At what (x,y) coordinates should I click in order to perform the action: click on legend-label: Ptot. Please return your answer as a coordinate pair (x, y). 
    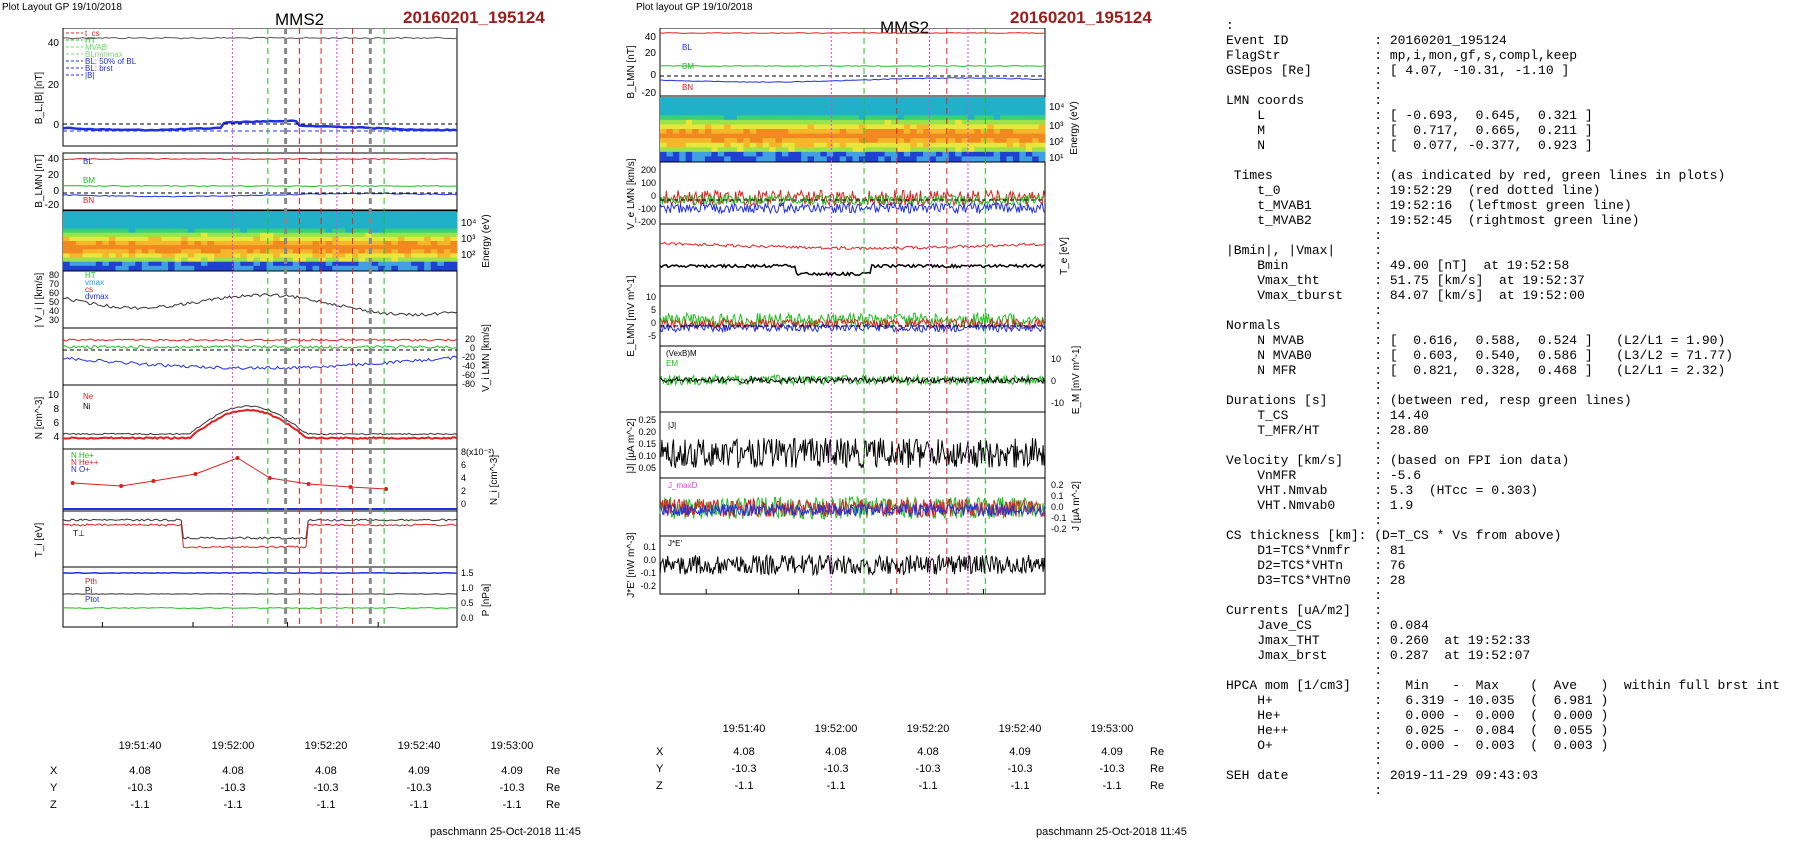
    Looking at the image, I should click on (92, 599).